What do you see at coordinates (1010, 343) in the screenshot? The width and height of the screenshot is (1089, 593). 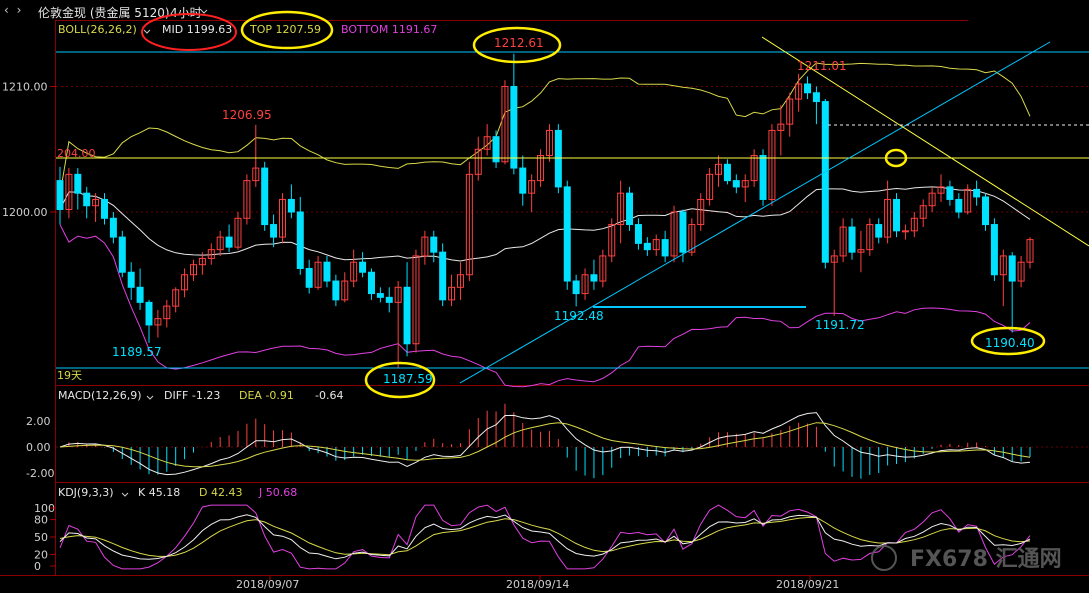 I see `price-annotation-label: 1190.40` at bounding box center [1010, 343].